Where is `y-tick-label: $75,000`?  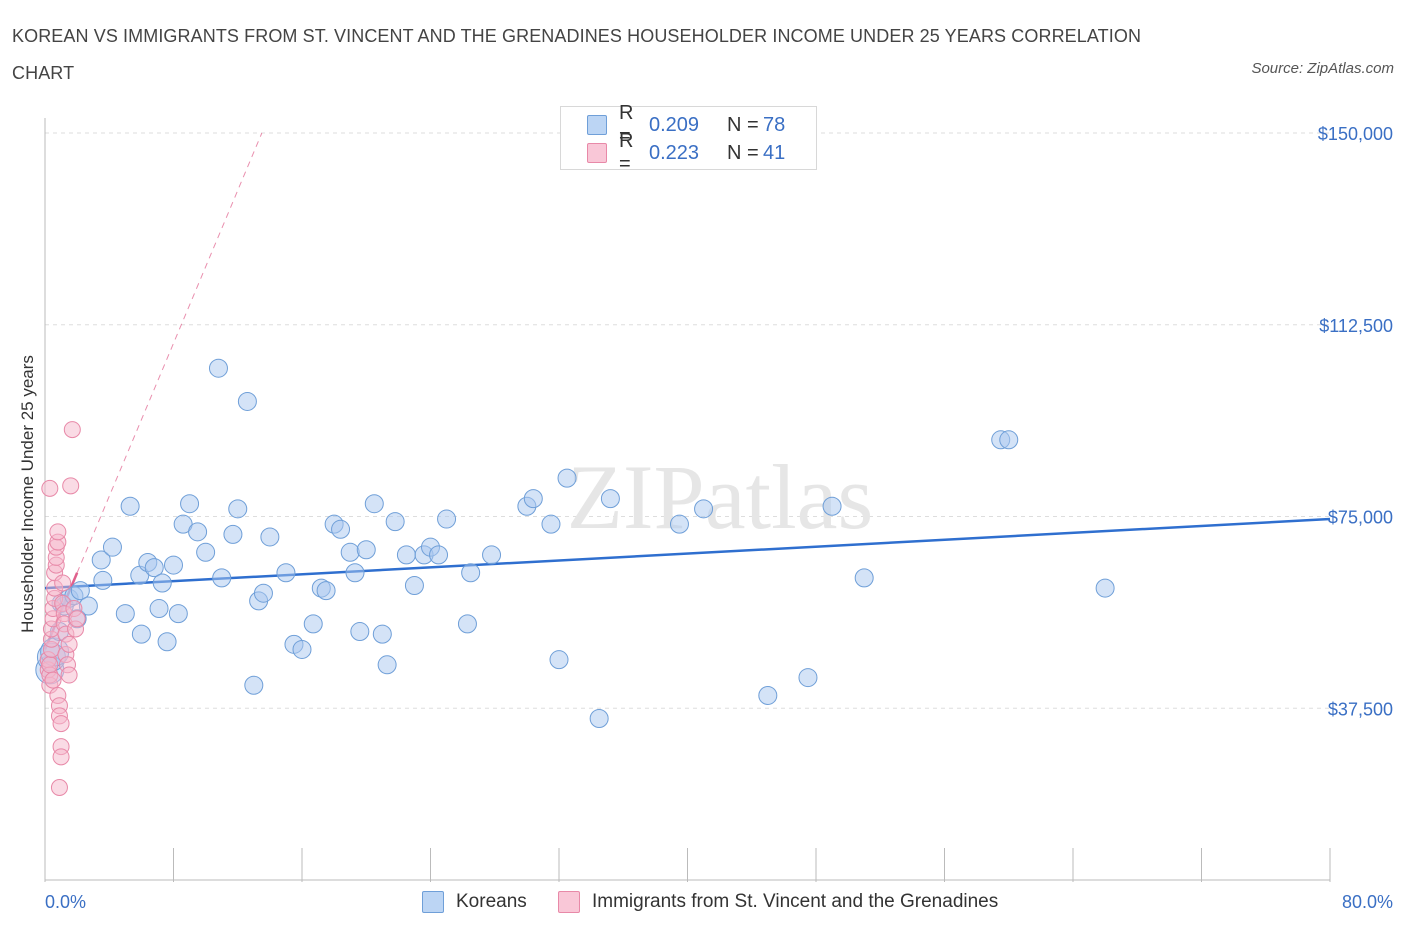
y-tick-label: $75,000 is located at coordinates (1360, 518).